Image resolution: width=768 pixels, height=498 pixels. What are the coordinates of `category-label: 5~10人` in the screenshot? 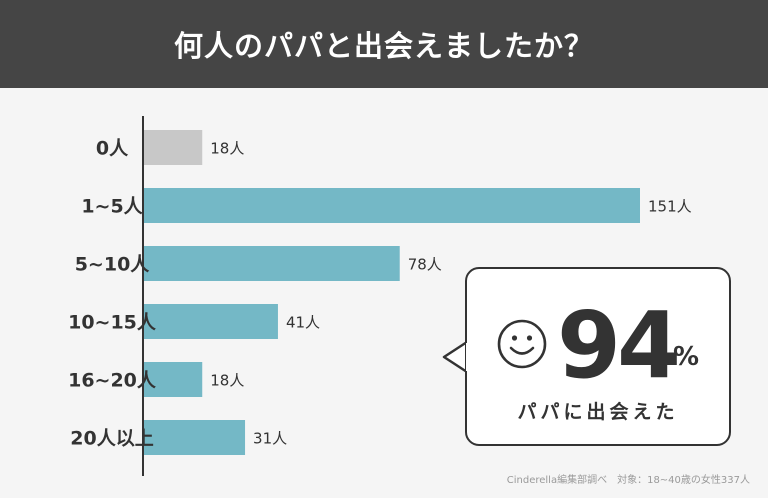 It's located at (113, 265).